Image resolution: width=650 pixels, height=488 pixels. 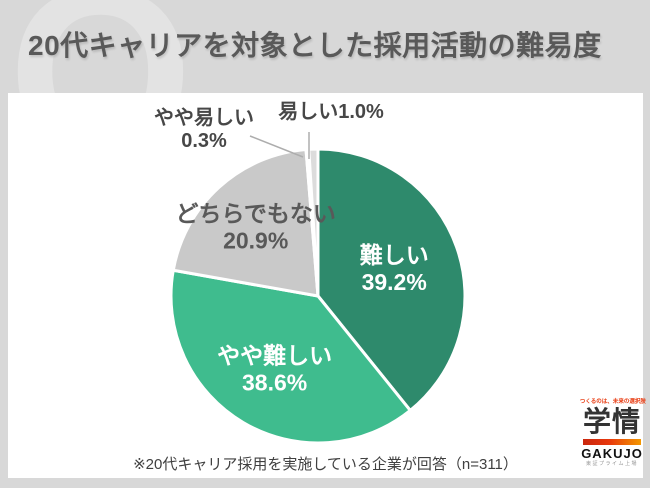 I want to click on slice-label-0-value: 39.2%, so click(x=394, y=282).